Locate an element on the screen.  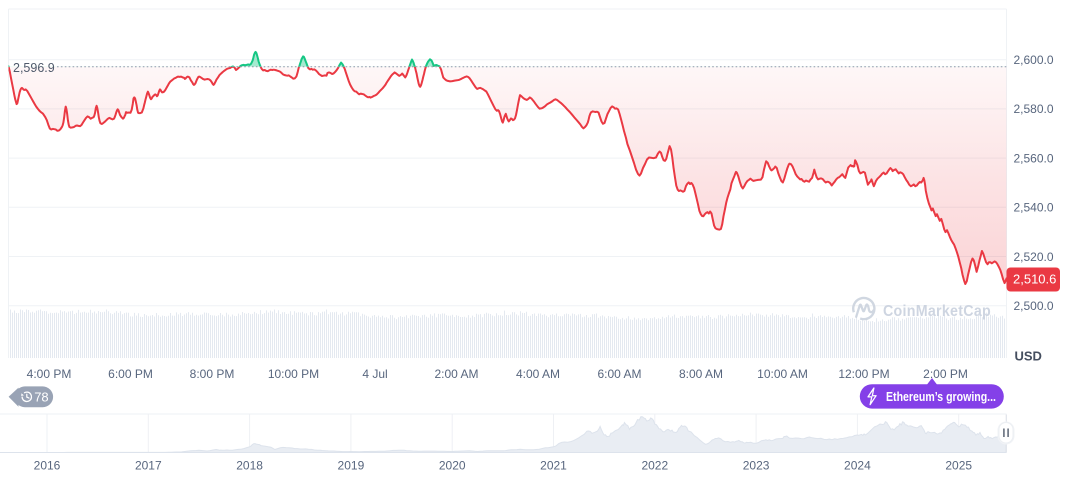
svg-text: 10:00 PM is located at coordinates (293, 374).